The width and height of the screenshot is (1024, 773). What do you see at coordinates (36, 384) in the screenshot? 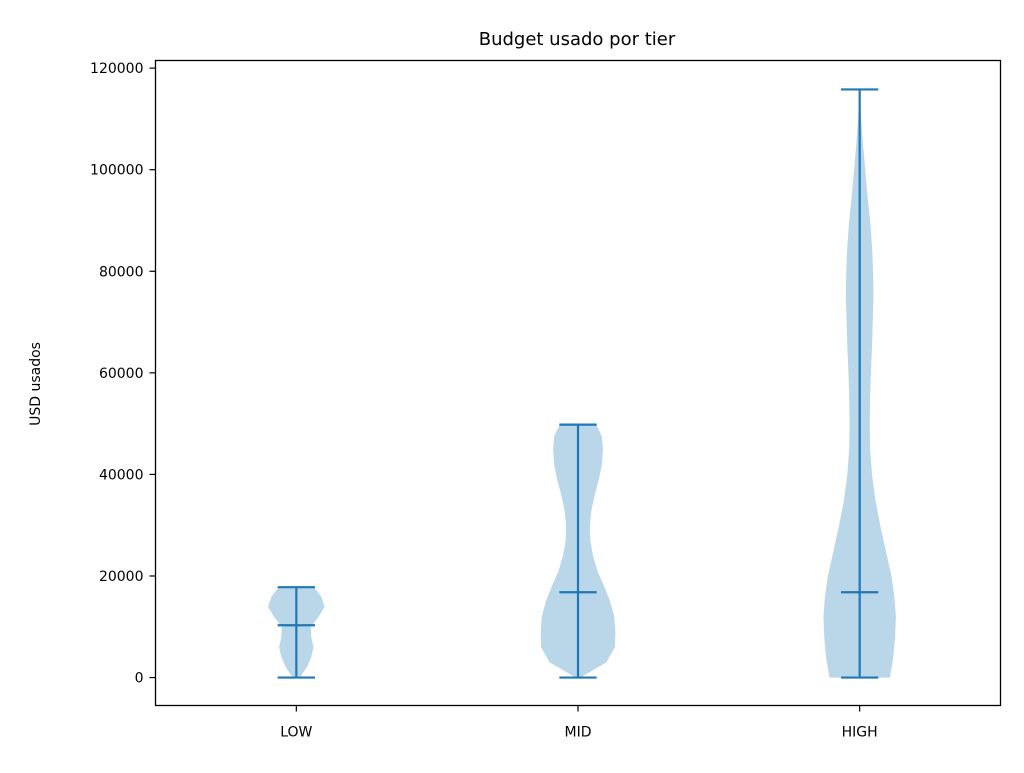
I see `y-axis-label: USD usados` at bounding box center [36, 384].